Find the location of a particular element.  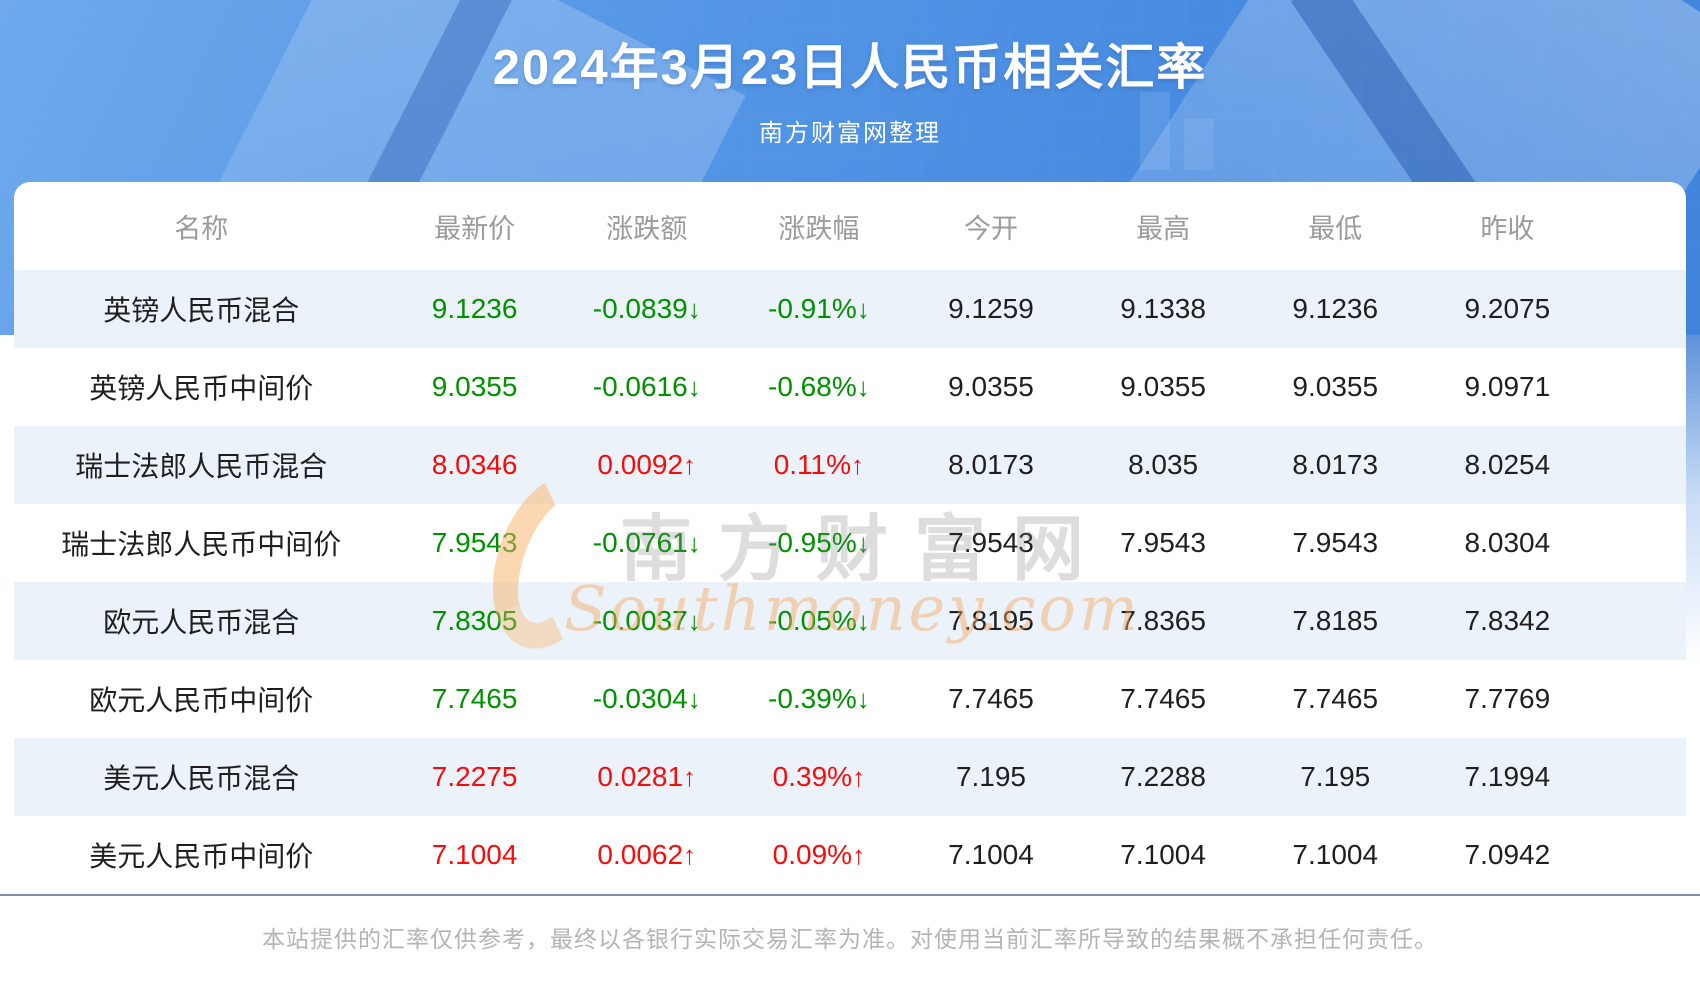

column-header-0: 名称 is located at coordinates (201, 228).